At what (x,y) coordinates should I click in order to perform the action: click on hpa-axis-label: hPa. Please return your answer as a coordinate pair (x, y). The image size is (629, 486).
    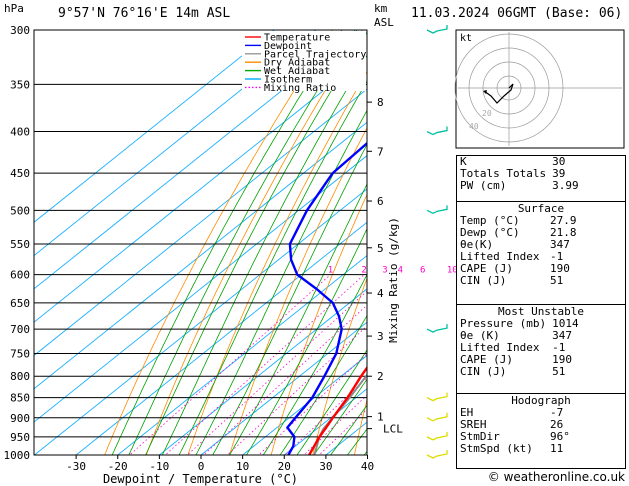
    Looking at the image, I should click on (14, 8).